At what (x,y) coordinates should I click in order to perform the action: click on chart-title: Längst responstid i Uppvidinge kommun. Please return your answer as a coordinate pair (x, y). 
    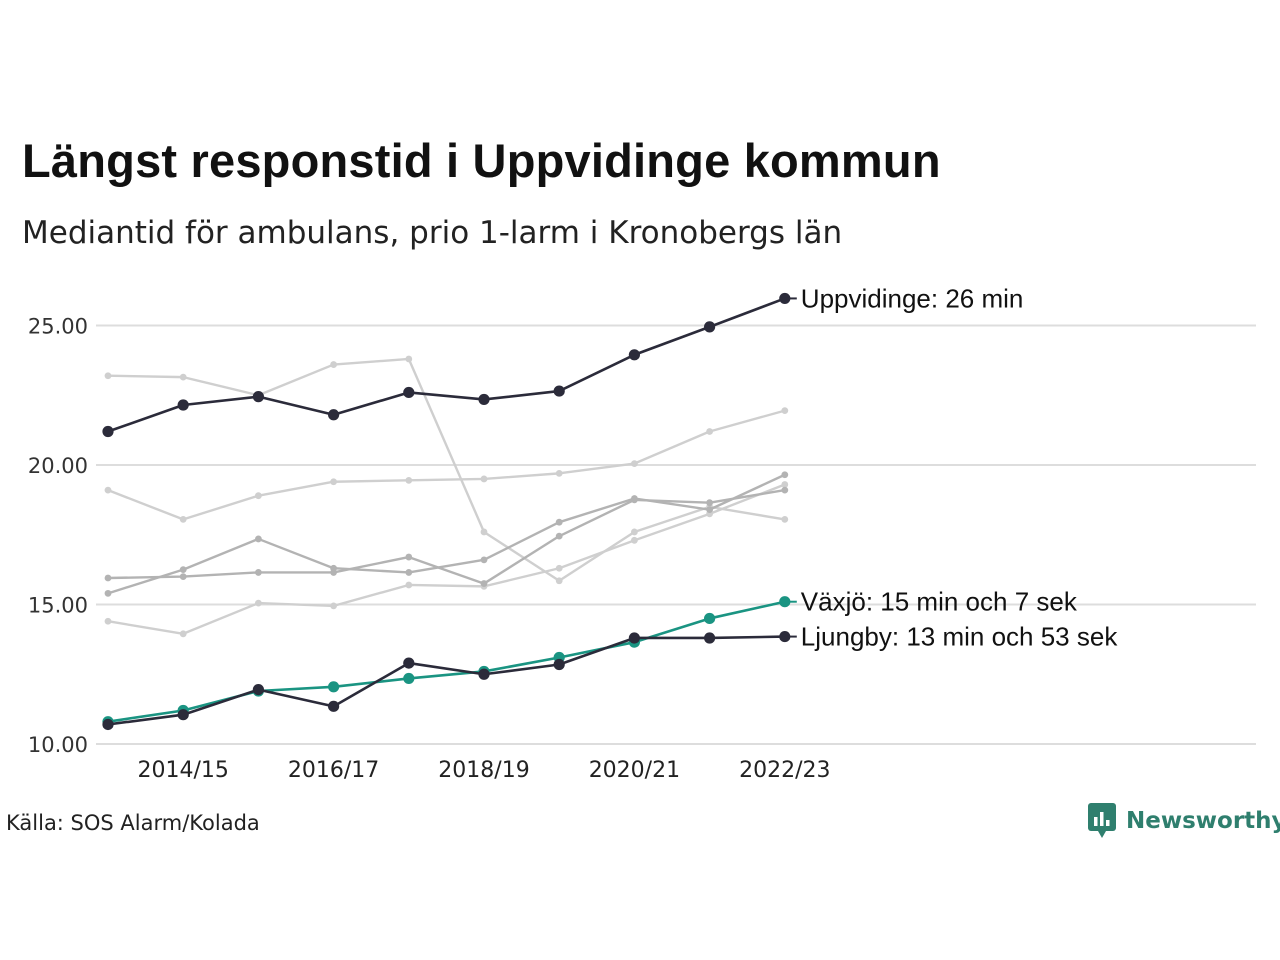
    Looking at the image, I should click on (481, 160).